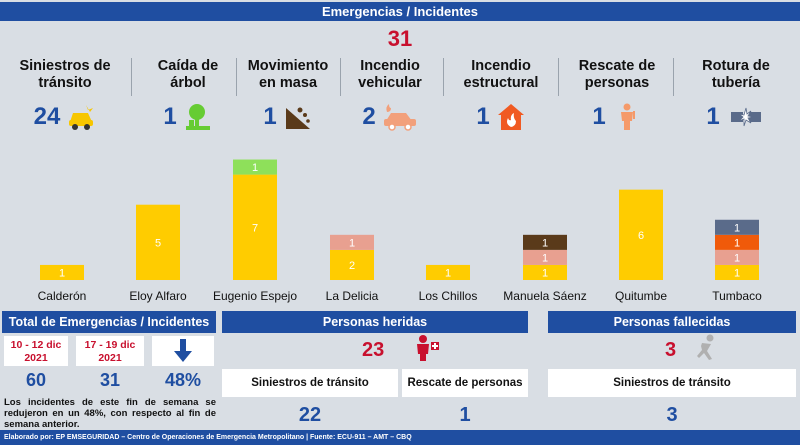  I want to click on period-current: 17 - 19 dic 2021, so click(110, 351).